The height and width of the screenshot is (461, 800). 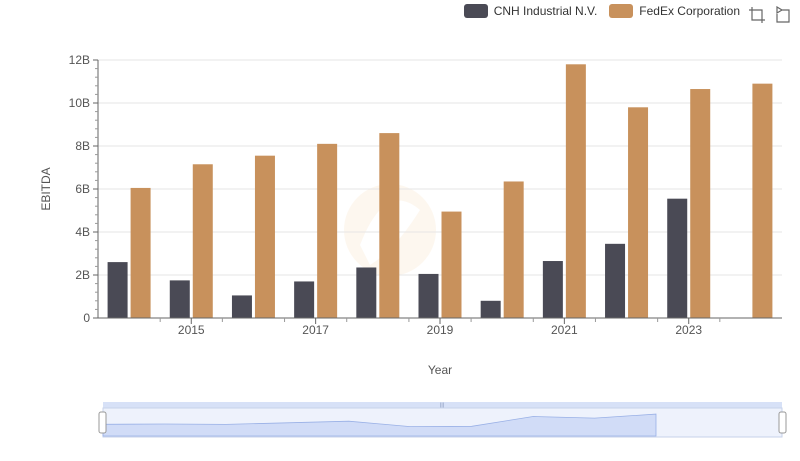 I want to click on zoom-icon, so click(x=757, y=15).